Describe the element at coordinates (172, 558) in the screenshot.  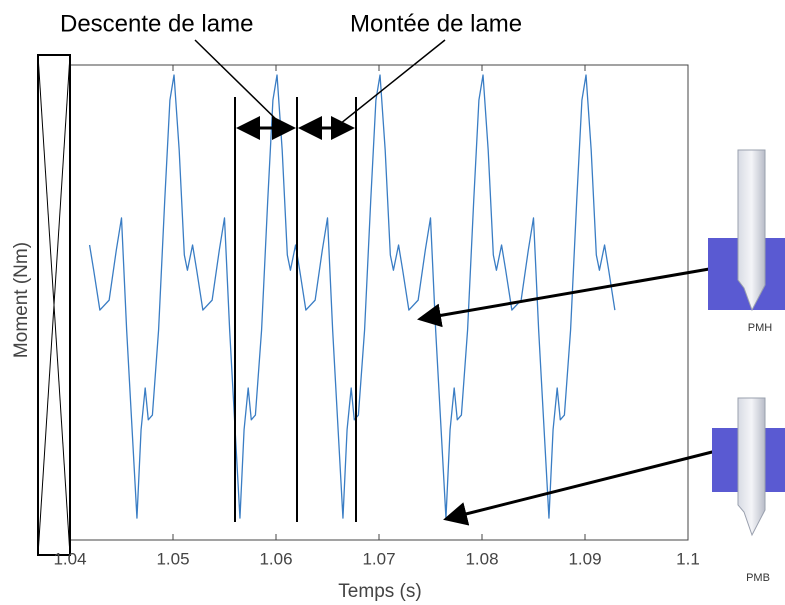
I see `x-tick-label: 1.05` at that location.